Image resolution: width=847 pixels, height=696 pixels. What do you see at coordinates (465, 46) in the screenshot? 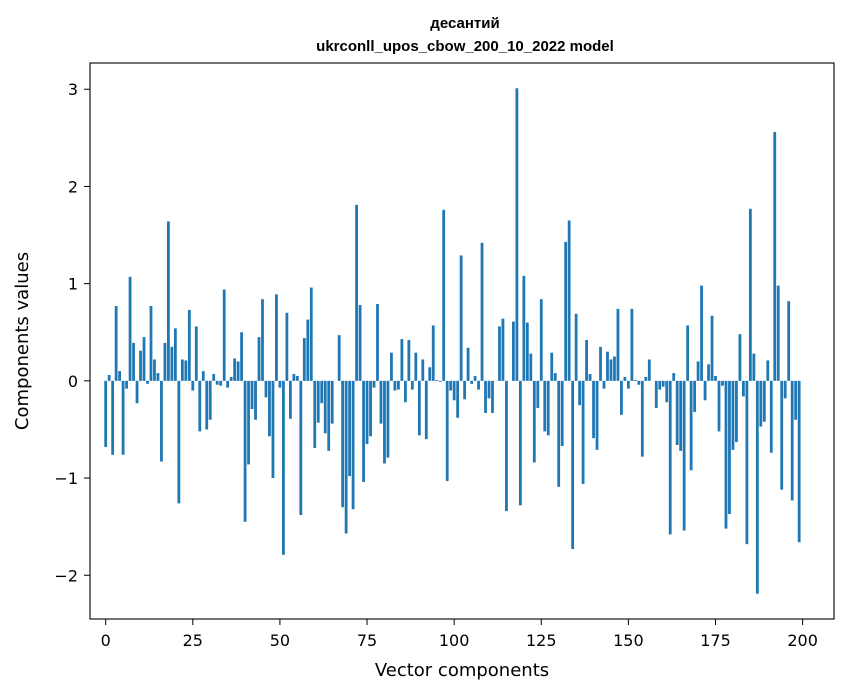
I see `chart-title-line2: ukrconll_upos_cbow_200_10_2022 model` at bounding box center [465, 46].